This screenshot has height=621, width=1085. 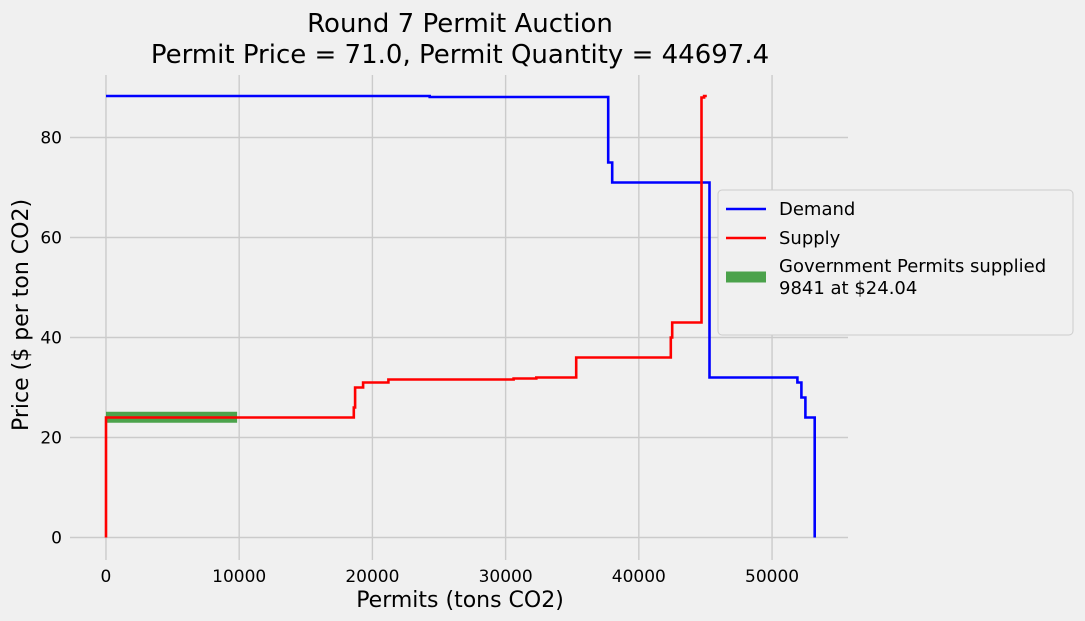 I want to click on x-axis-label: Permits (tons CO2), so click(x=460, y=600).